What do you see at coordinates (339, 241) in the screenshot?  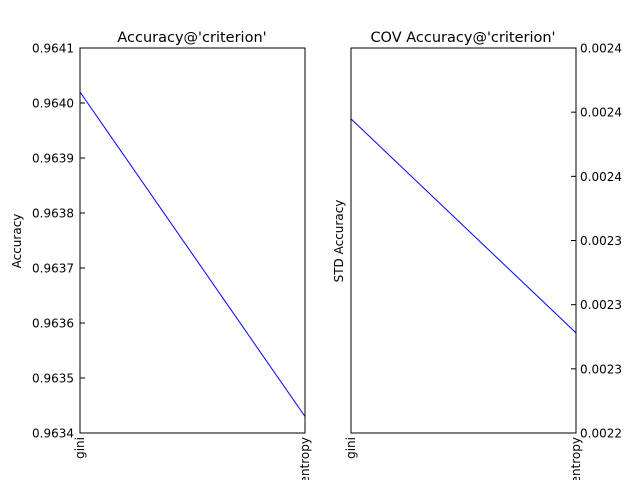 I see `chart-cov-accuracy-ylabel: STD Accuracy` at bounding box center [339, 241].